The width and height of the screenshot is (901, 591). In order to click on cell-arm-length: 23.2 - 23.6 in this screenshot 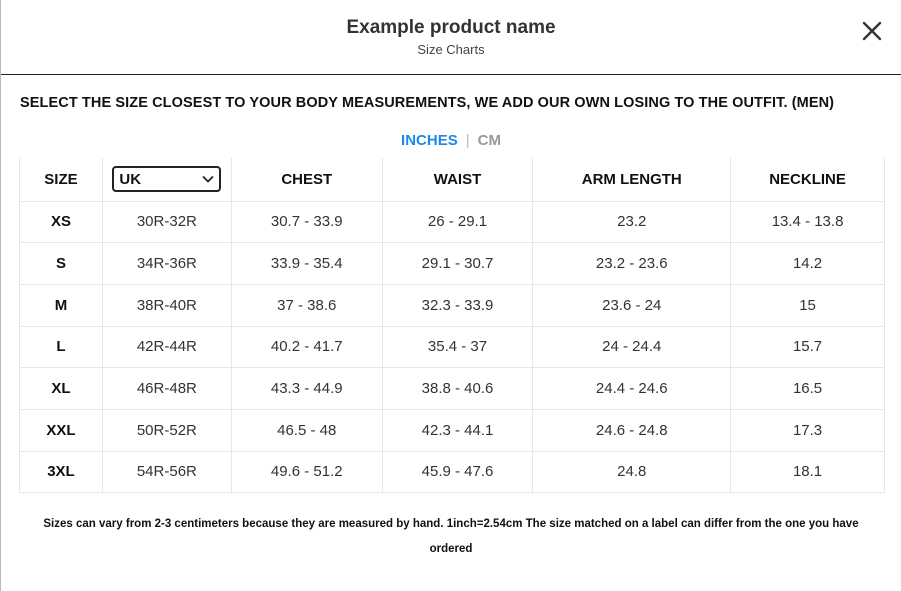, I will do `click(632, 263)`.